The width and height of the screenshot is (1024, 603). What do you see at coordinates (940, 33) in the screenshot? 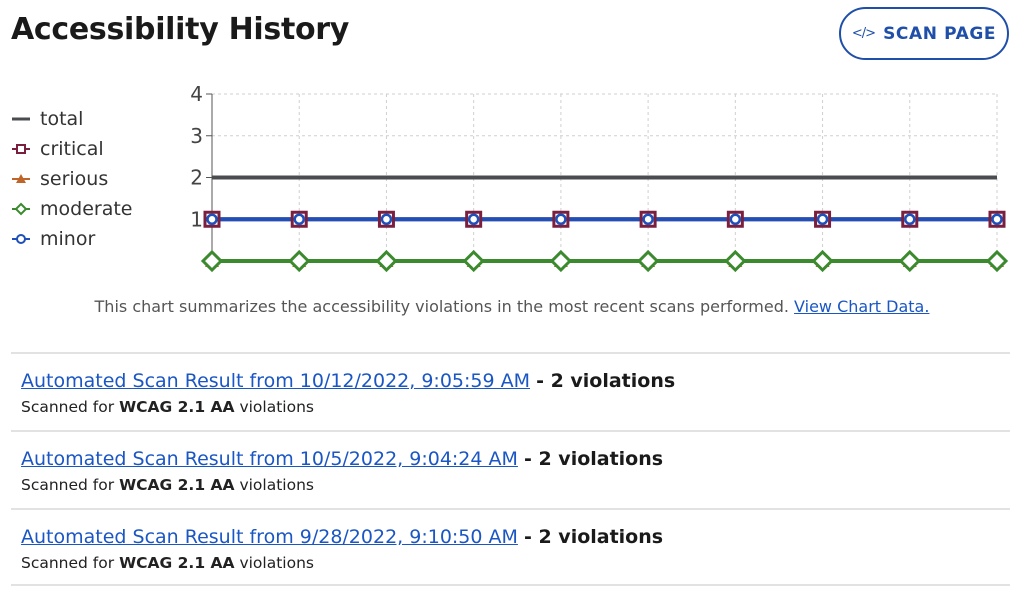
I see `scan-page-label: SCAN PAGE` at bounding box center [940, 33].